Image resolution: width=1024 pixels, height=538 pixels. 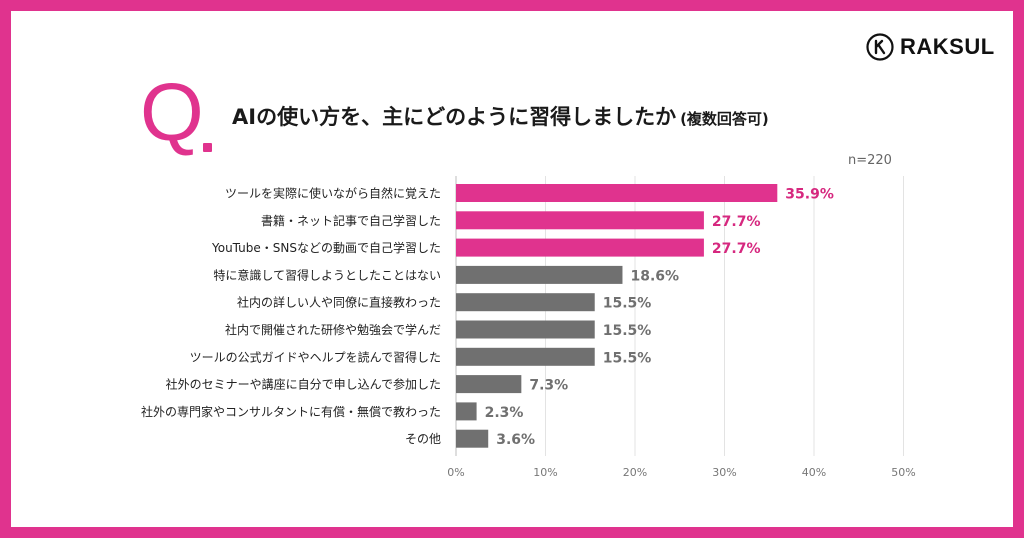 I want to click on x-tick-label: 20%, so click(x=635, y=472).